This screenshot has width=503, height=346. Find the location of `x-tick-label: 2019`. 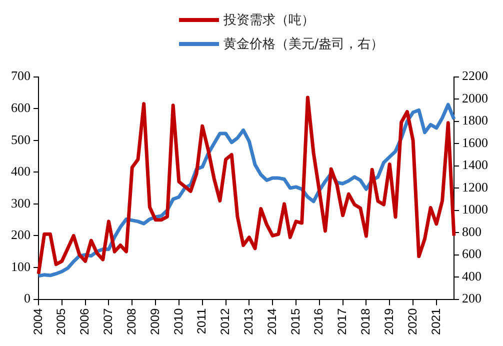

x-tick-label: 2019 is located at coordinates (389, 322).